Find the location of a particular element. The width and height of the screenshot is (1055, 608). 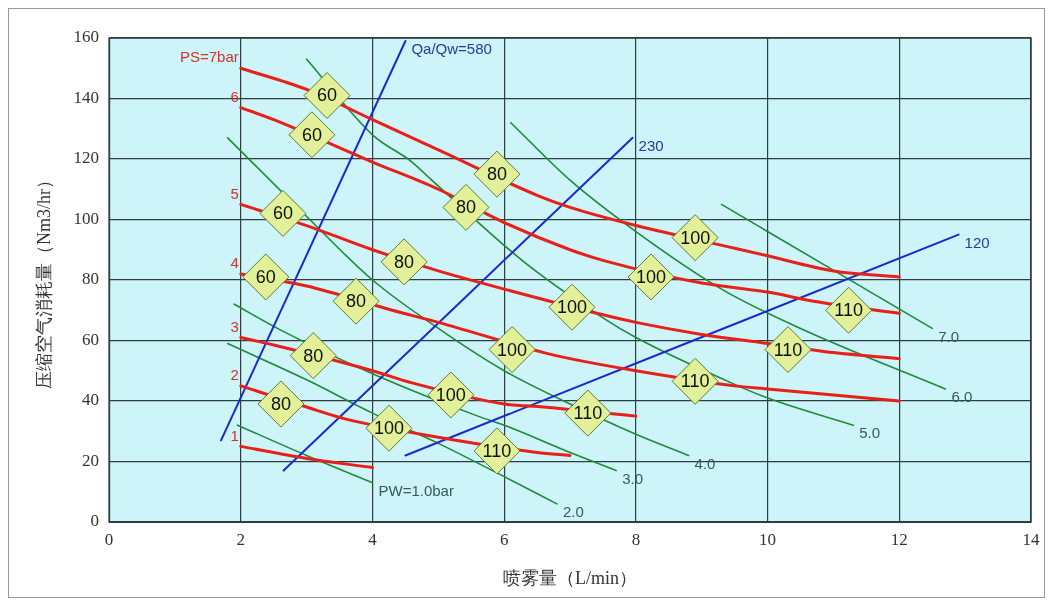

line-series is located at coordinates (392, 423).